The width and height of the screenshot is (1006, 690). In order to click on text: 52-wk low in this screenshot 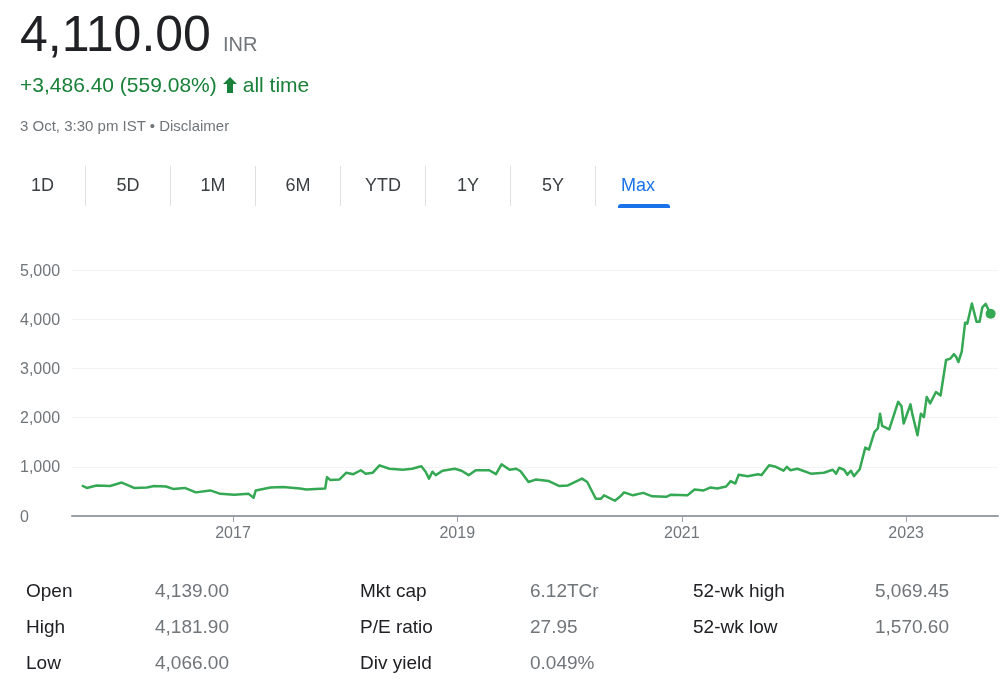, I will do `click(735, 627)`.